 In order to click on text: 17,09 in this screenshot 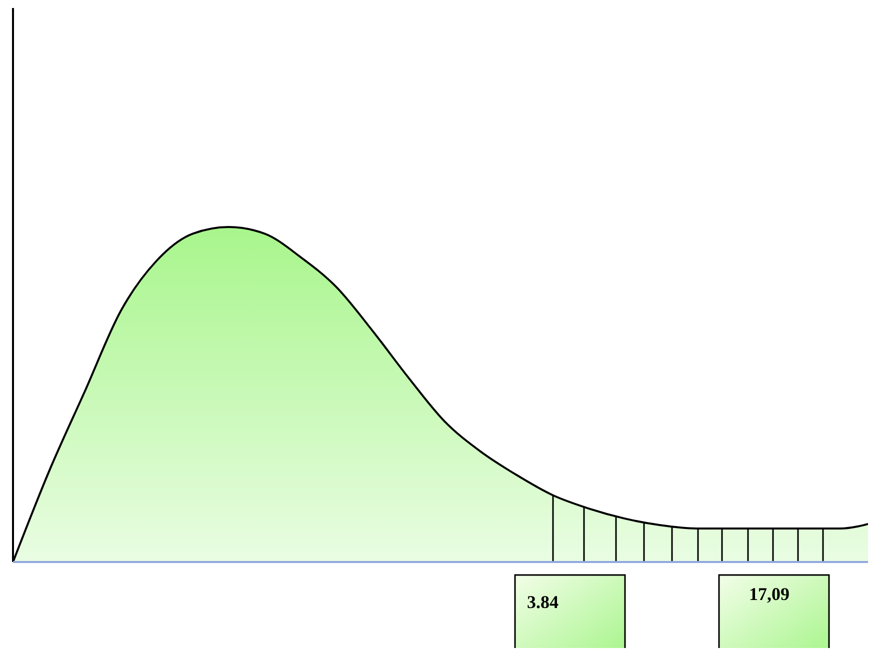, I will do `click(769, 594)`.